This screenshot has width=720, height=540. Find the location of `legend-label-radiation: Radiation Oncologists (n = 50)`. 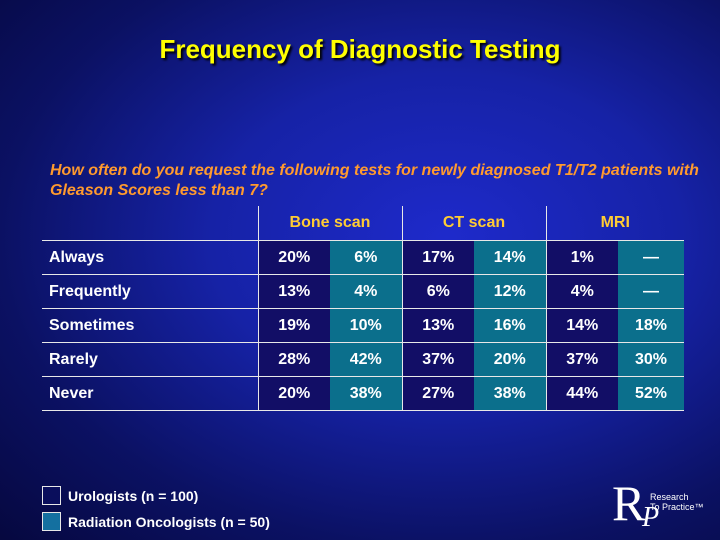

legend-label-radiation: Radiation Oncologists (n = 50) is located at coordinates (169, 521).